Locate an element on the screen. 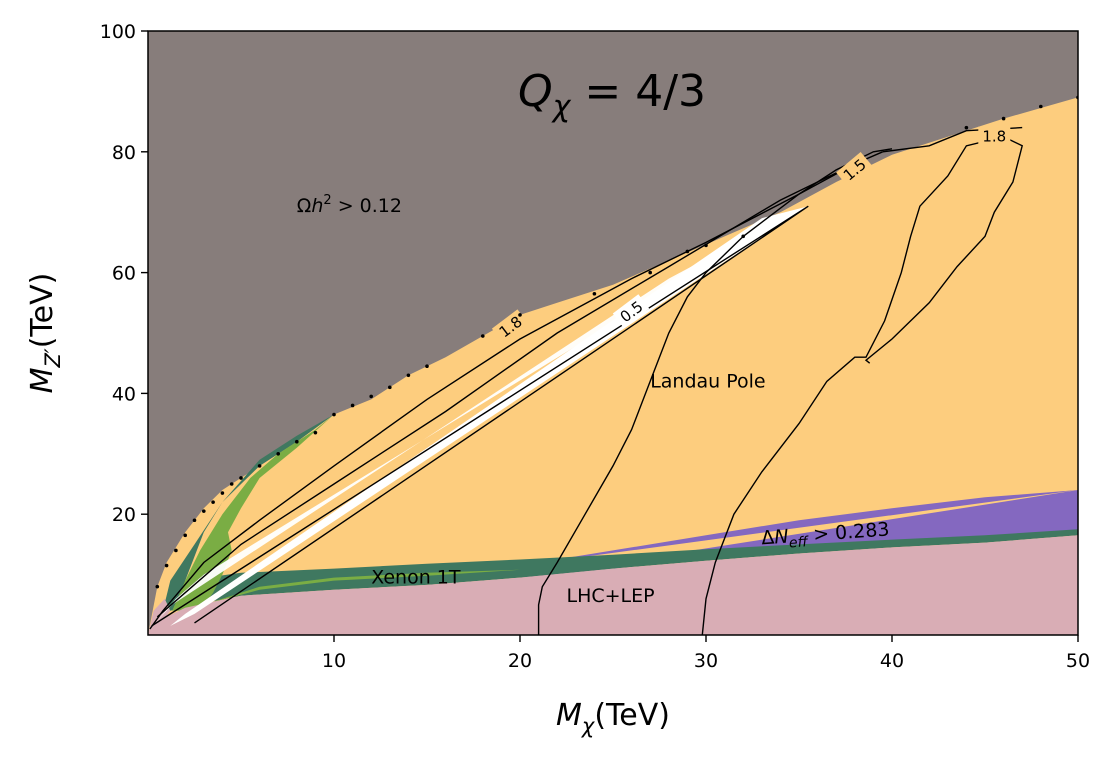 This screenshot has width=1115, height=763. lhc-lep-region is located at coordinates (613, 585).